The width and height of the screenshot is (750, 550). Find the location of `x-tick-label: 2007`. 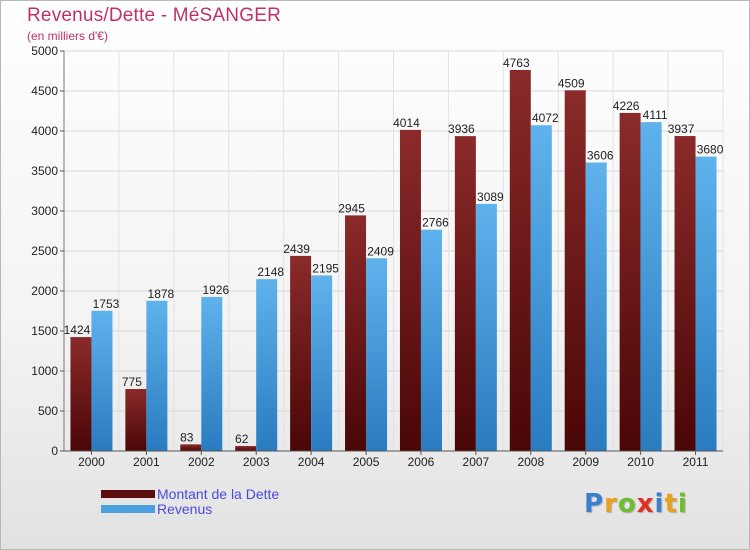

x-tick-label: 2007 is located at coordinates (476, 462).